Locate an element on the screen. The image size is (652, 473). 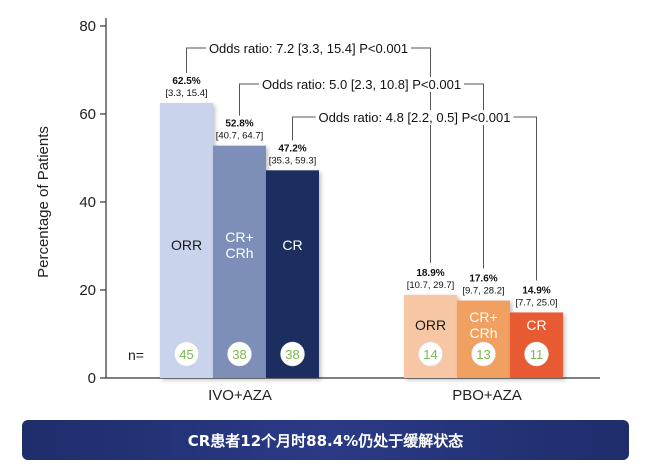
bar-value-label: 18.9% is located at coordinates (430, 273).